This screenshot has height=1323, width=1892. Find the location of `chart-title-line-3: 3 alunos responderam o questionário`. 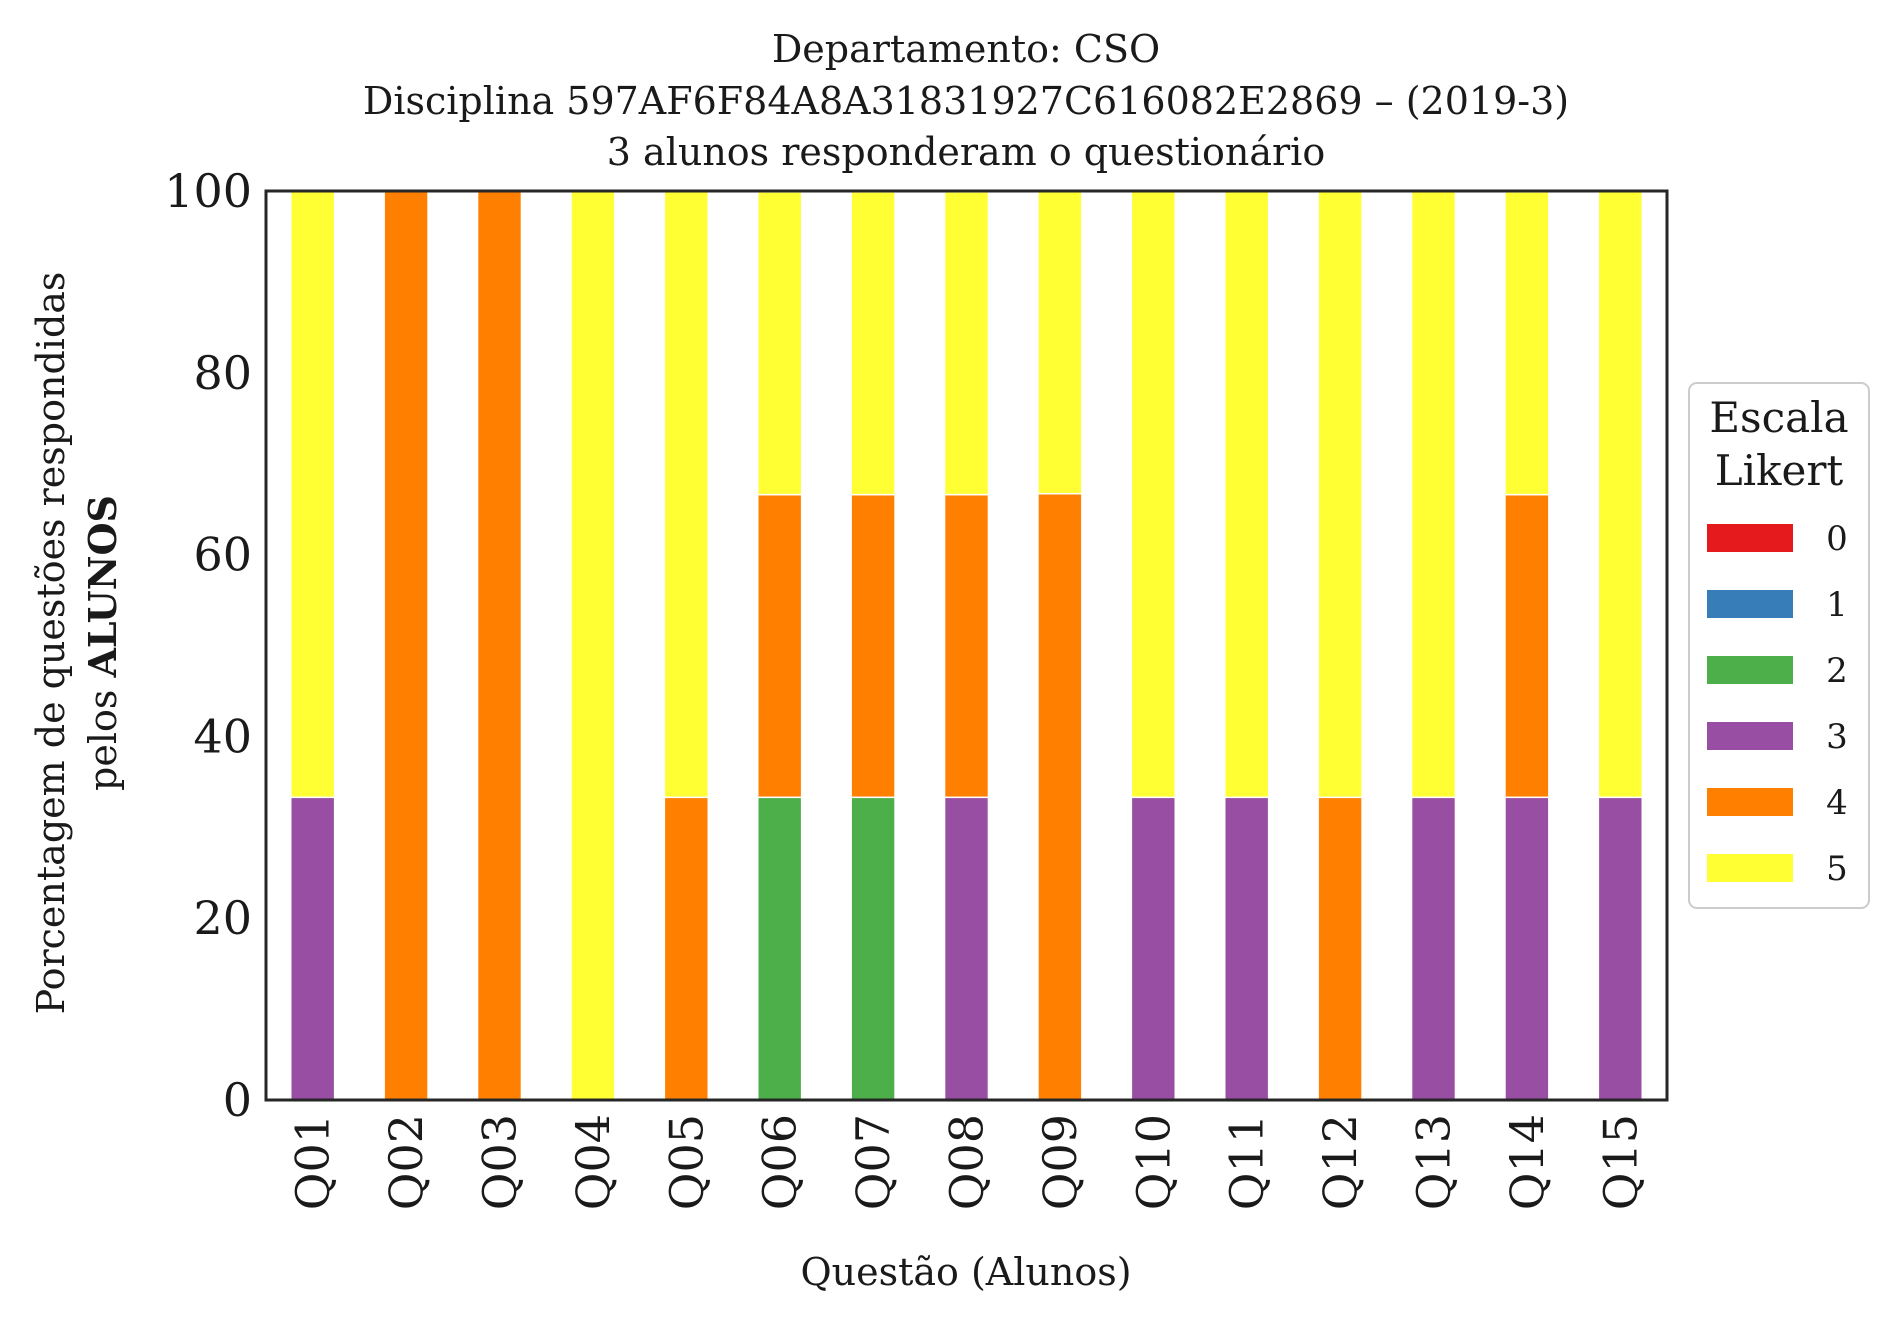

chart-title-line-3: 3 alunos responderam o questionário is located at coordinates (966, 152).